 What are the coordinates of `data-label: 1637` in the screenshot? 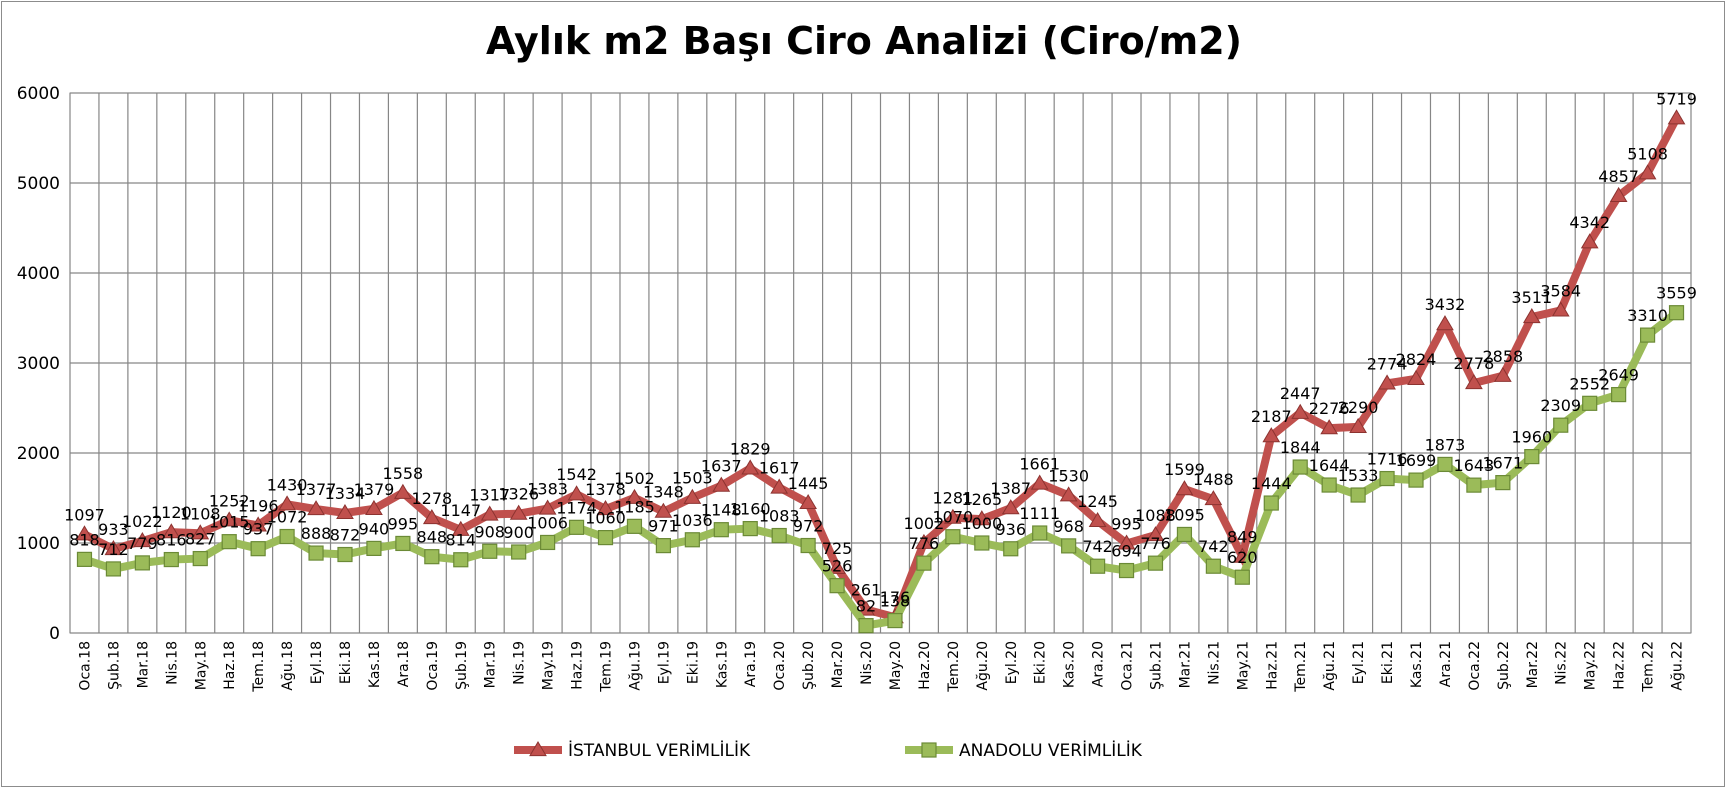 It's located at (721, 466).